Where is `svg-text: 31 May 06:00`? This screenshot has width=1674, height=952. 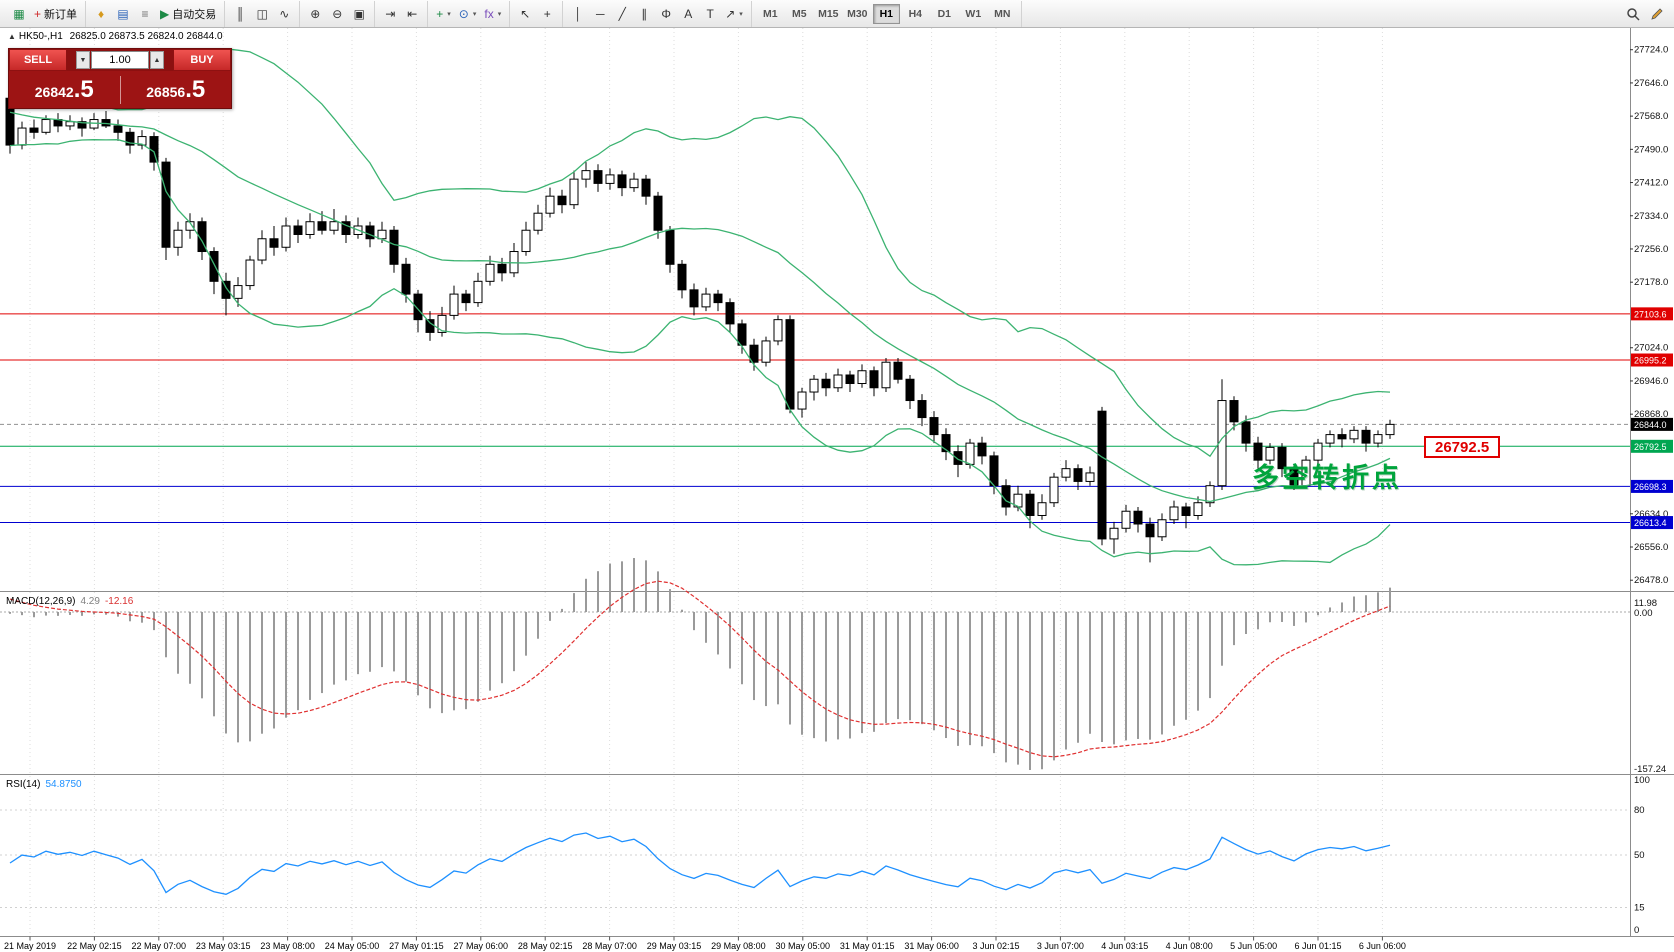 svg-text: 31 May 06:00 is located at coordinates (931, 946).